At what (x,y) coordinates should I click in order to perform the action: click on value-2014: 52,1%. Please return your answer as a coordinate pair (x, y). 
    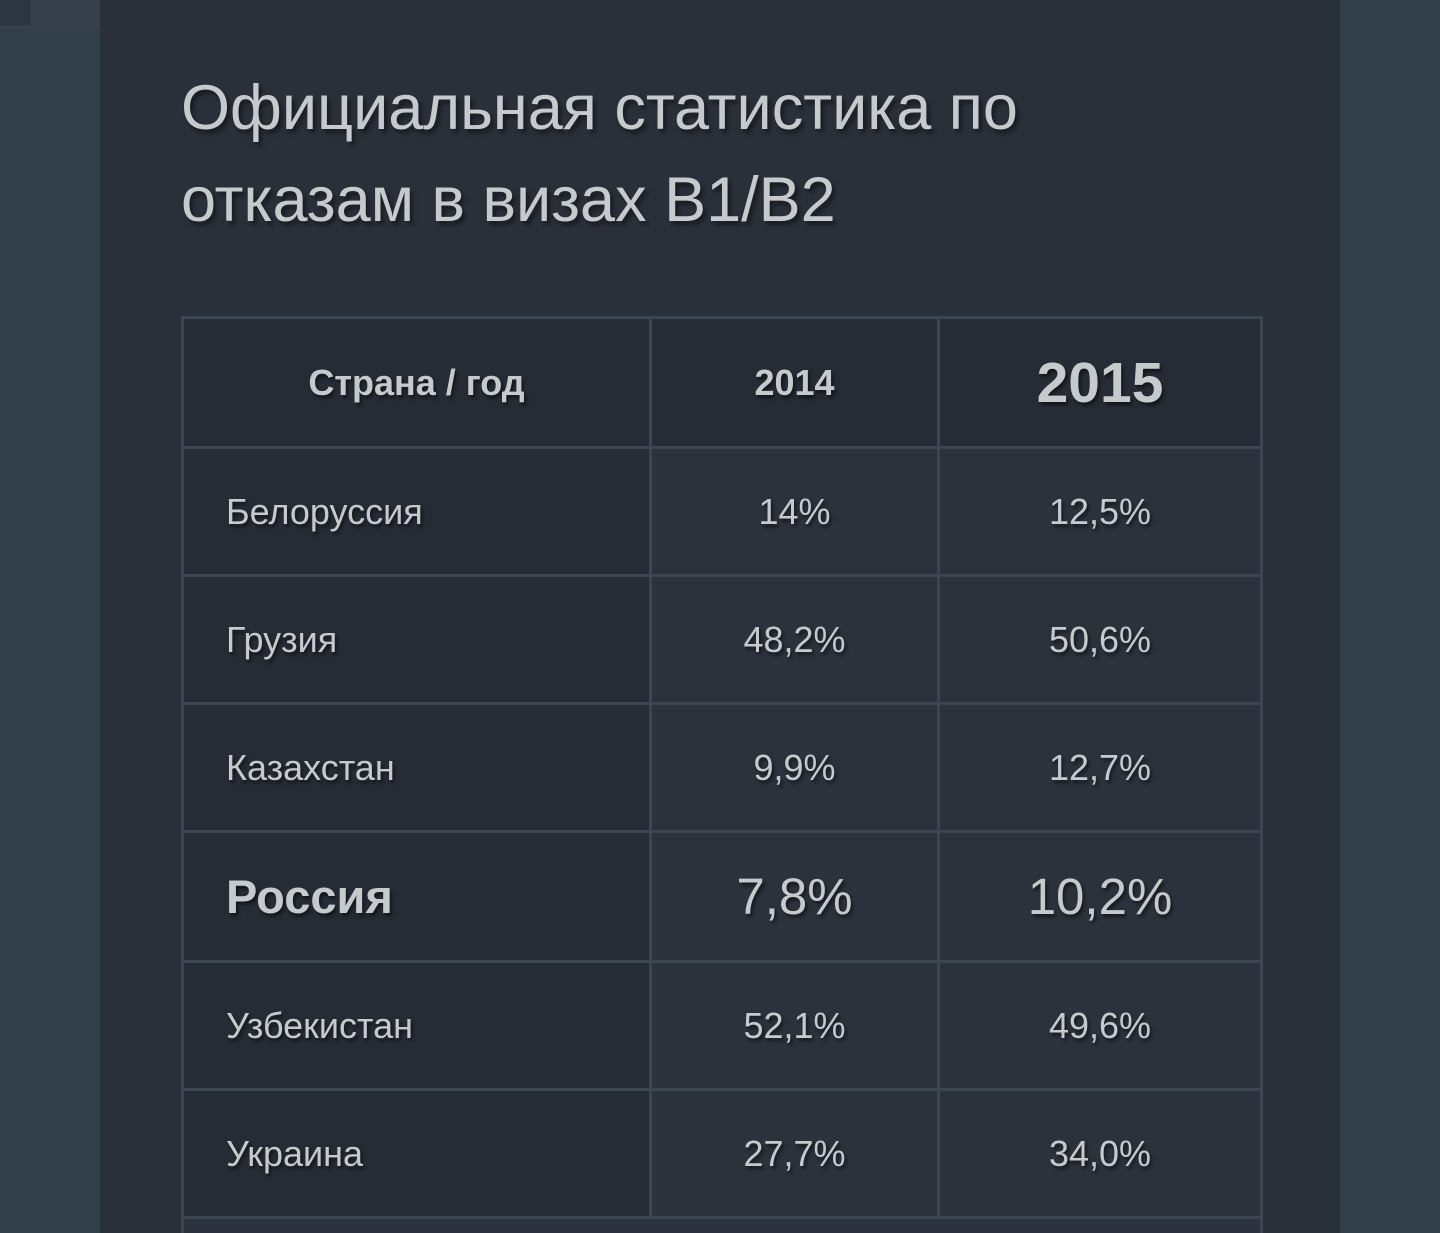
    Looking at the image, I should click on (794, 1025).